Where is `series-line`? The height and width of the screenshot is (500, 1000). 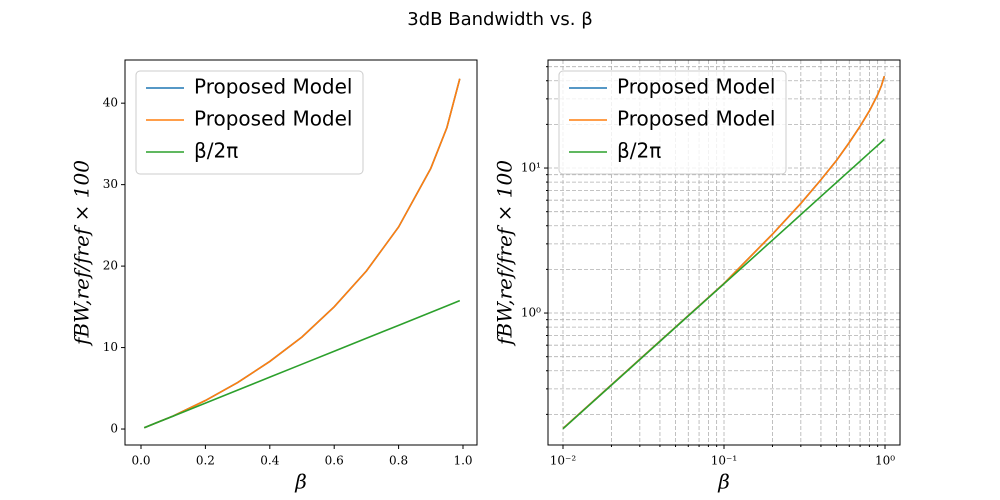 series-line is located at coordinates (302, 364).